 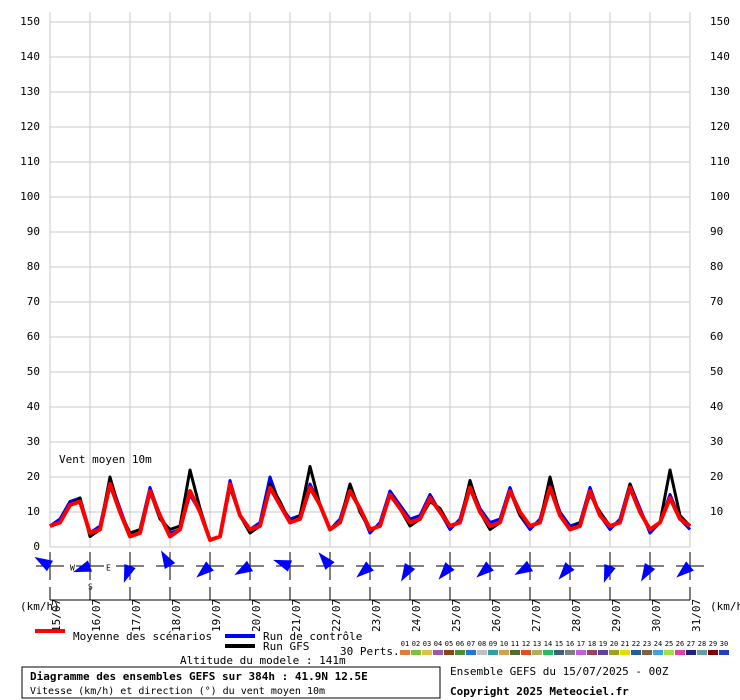 I want to click on x-tick-label: 30/07, so click(x=656, y=615).